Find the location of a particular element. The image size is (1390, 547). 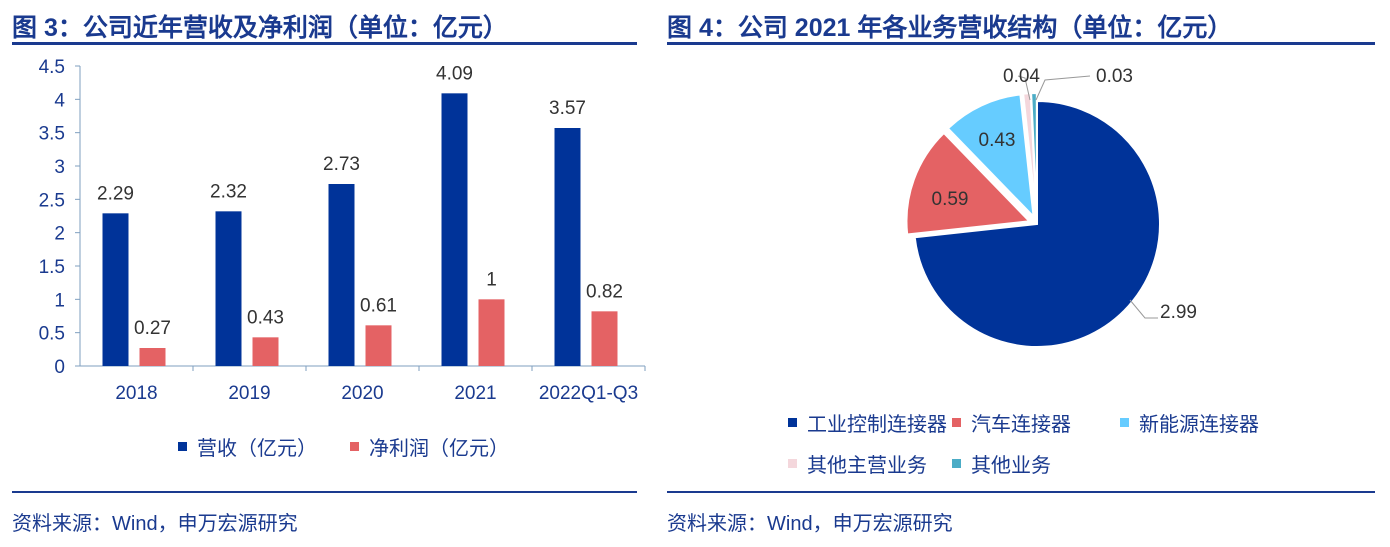

data-label: 3.57 is located at coordinates (567, 108).